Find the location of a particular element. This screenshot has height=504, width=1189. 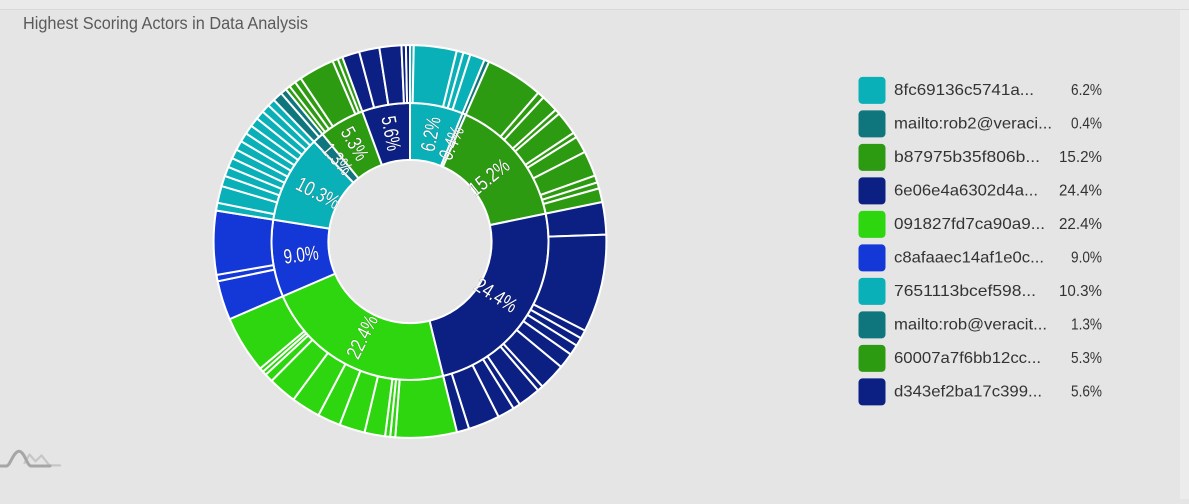

svg-text:Highest Scoring Actors in Data: Highest Scoring Actors in Data Analysis is located at coordinates (165, 23).